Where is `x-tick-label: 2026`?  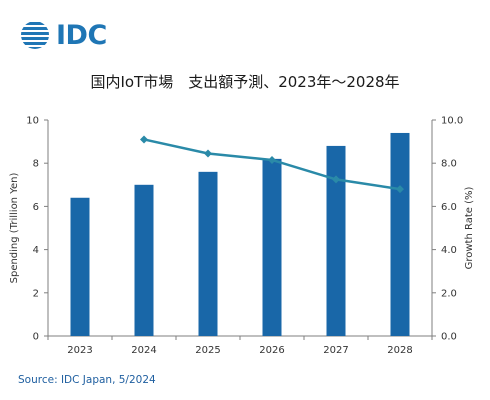 x-tick-label: 2026 is located at coordinates (271, 350).